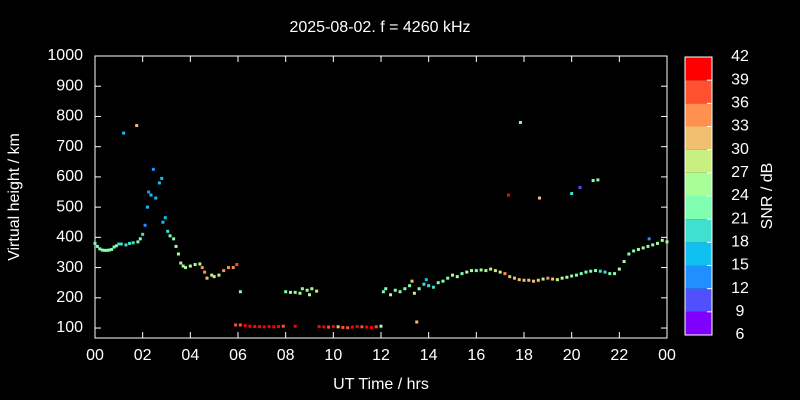  What do you see at coordinates (238, 355) in the screenshot?
I see `x-tick-label: 06` at bounding box center [238, 355].